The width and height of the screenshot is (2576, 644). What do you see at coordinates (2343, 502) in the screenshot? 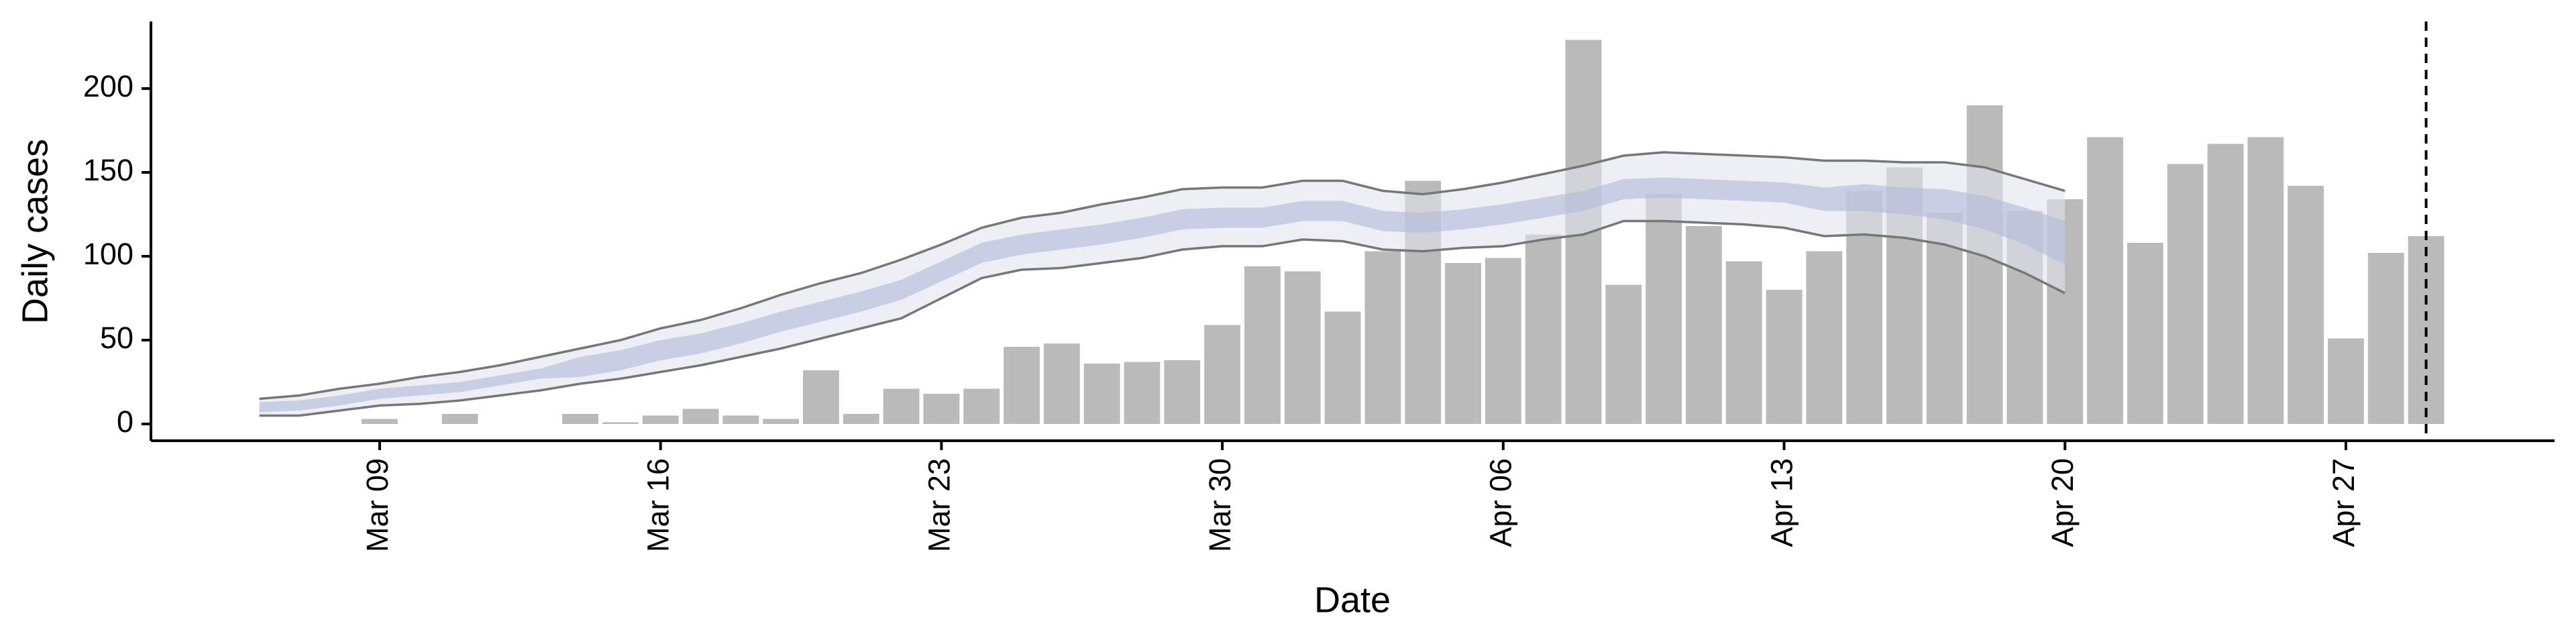
I see `x-tick-label: Apr 27` at bounding box center [2343, 502].